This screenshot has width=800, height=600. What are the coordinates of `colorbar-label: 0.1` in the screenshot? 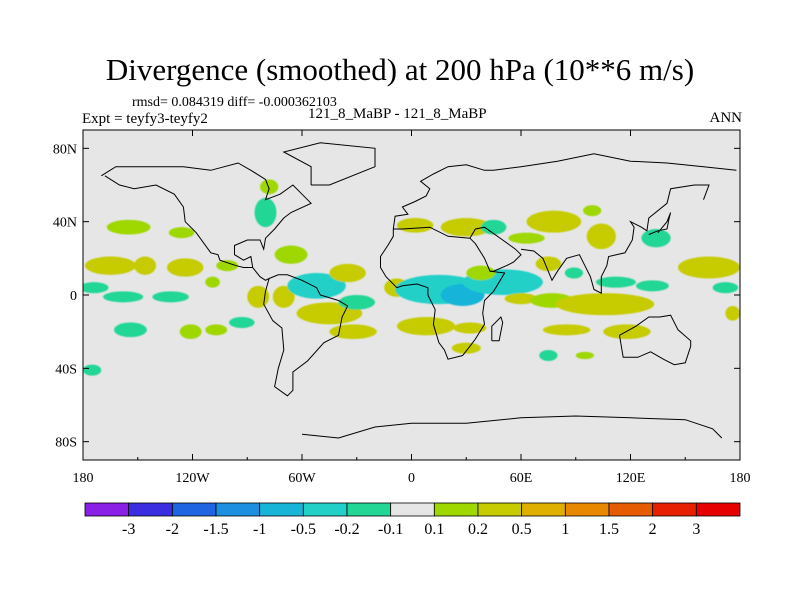 It's located at (434, 529).